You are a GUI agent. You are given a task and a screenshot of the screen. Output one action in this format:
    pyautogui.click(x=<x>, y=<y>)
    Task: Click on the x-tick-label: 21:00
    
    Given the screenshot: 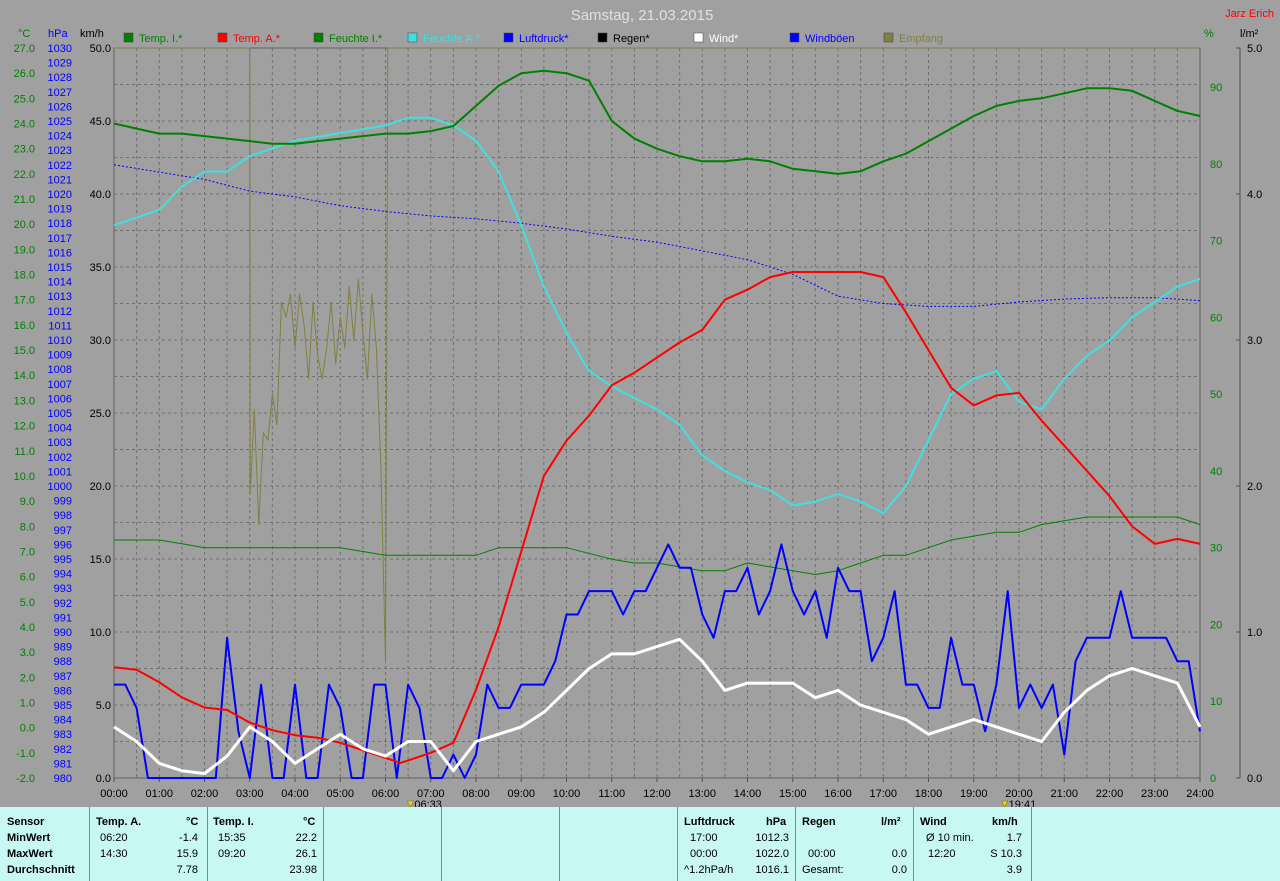 What is the action you would take?
    pyautogui.click(x=1064, y=794)
    